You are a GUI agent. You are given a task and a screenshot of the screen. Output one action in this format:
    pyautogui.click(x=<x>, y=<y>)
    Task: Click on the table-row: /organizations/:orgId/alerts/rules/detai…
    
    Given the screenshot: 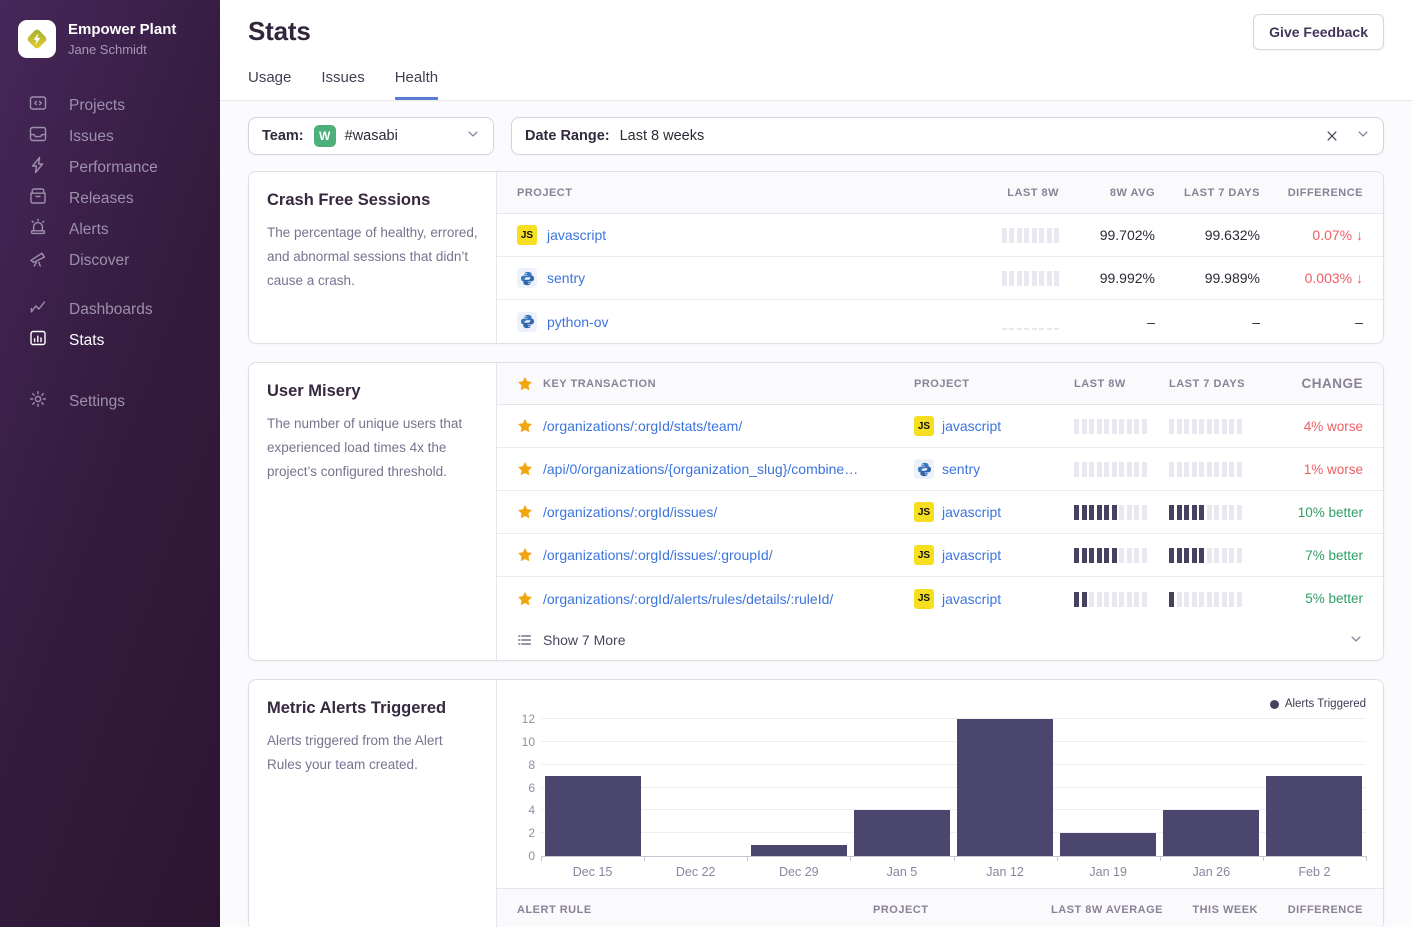 What is the action you would take?
    pyautogui.click(x=940, y=598)
    